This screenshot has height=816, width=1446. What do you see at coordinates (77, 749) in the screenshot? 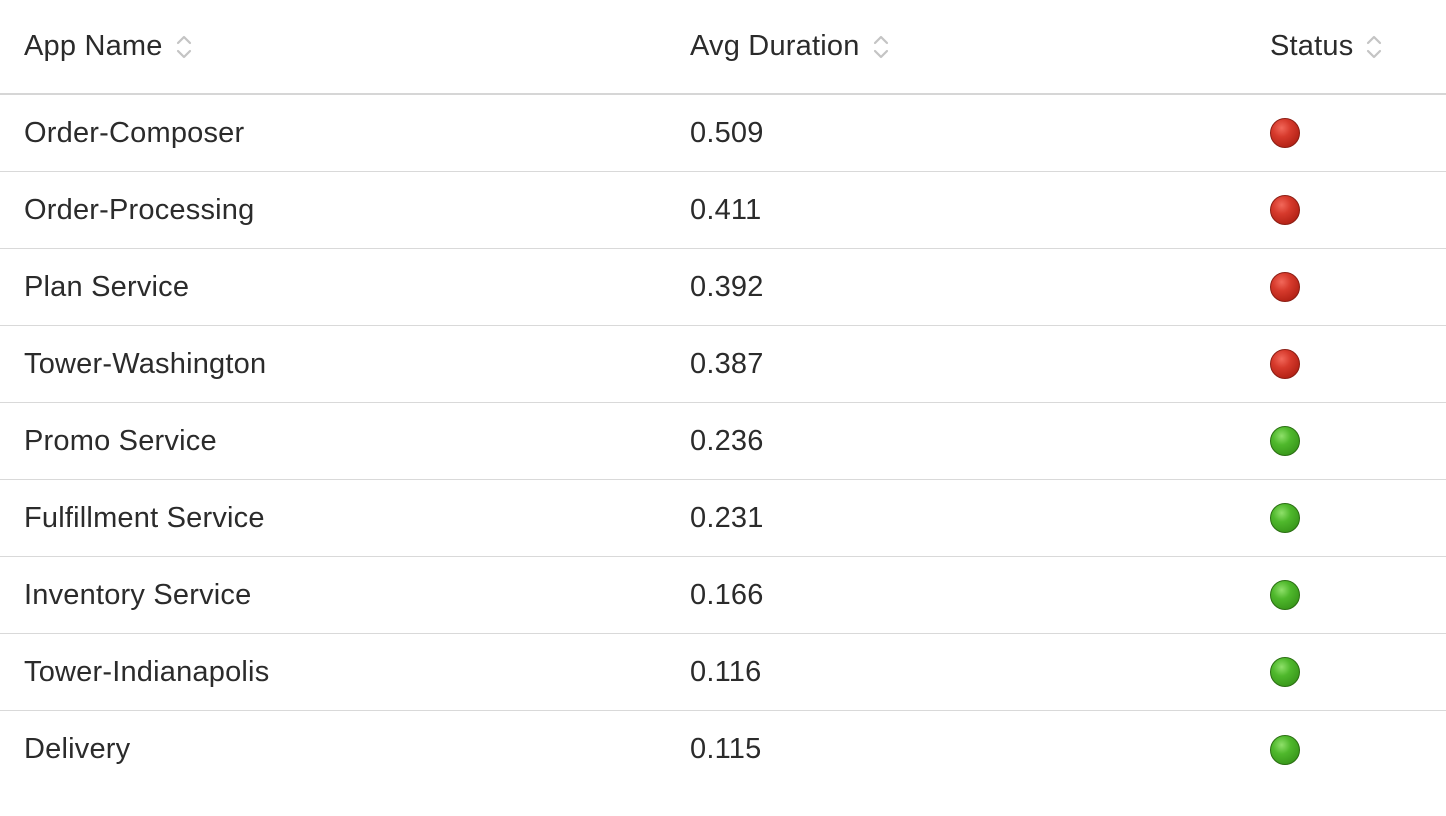
I see `app-name-cell: Delivery` at bounding box center [77, 749].